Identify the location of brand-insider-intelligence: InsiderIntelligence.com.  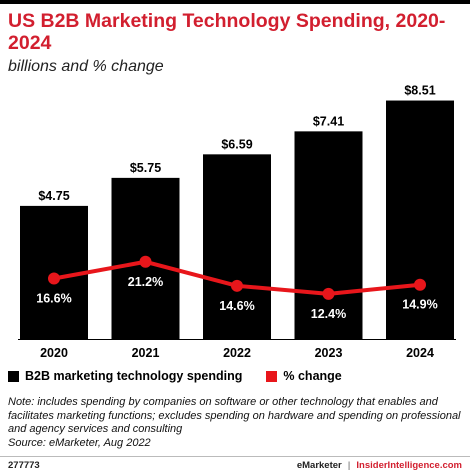
(409, 465).